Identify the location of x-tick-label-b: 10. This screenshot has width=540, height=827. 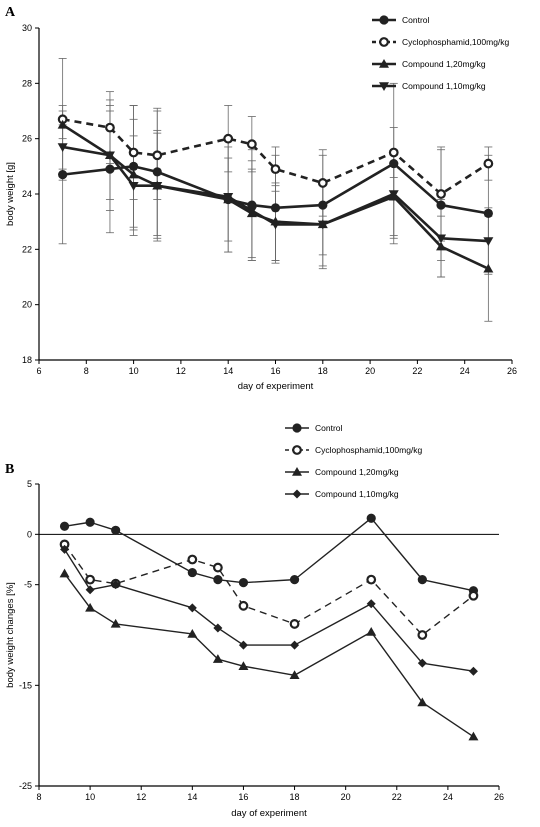
(90, 797).